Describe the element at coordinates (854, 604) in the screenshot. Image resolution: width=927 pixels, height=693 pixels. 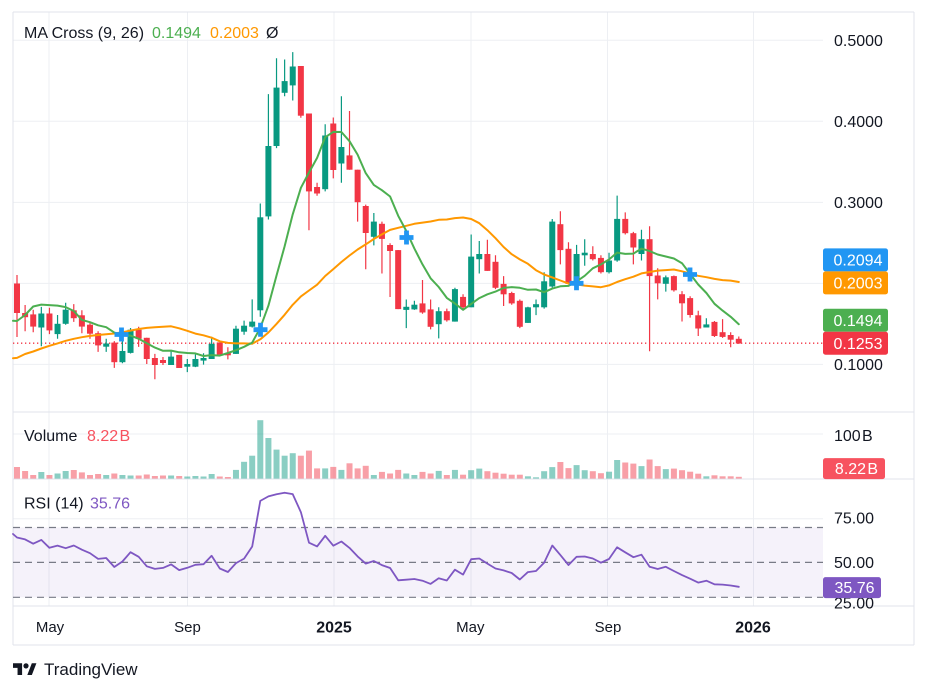
I see `svg-text: 25.00` at that location.